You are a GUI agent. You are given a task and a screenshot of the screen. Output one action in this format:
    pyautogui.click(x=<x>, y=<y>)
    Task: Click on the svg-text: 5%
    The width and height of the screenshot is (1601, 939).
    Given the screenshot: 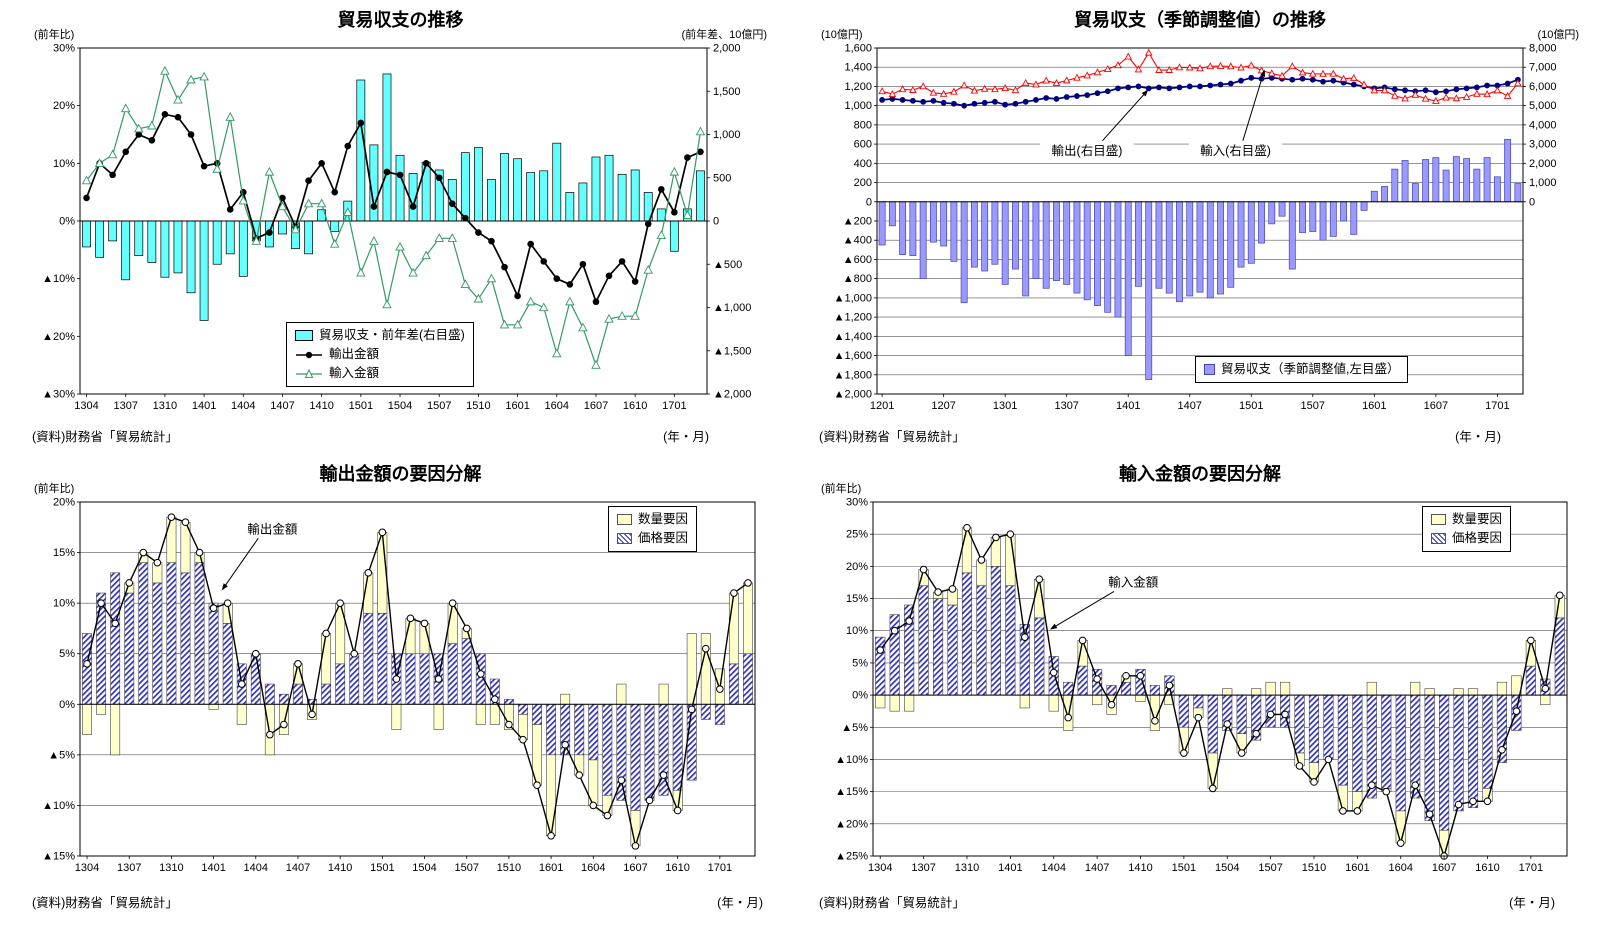 What is the action you would take?
    pyautogui.click(x=67, y=654)
    